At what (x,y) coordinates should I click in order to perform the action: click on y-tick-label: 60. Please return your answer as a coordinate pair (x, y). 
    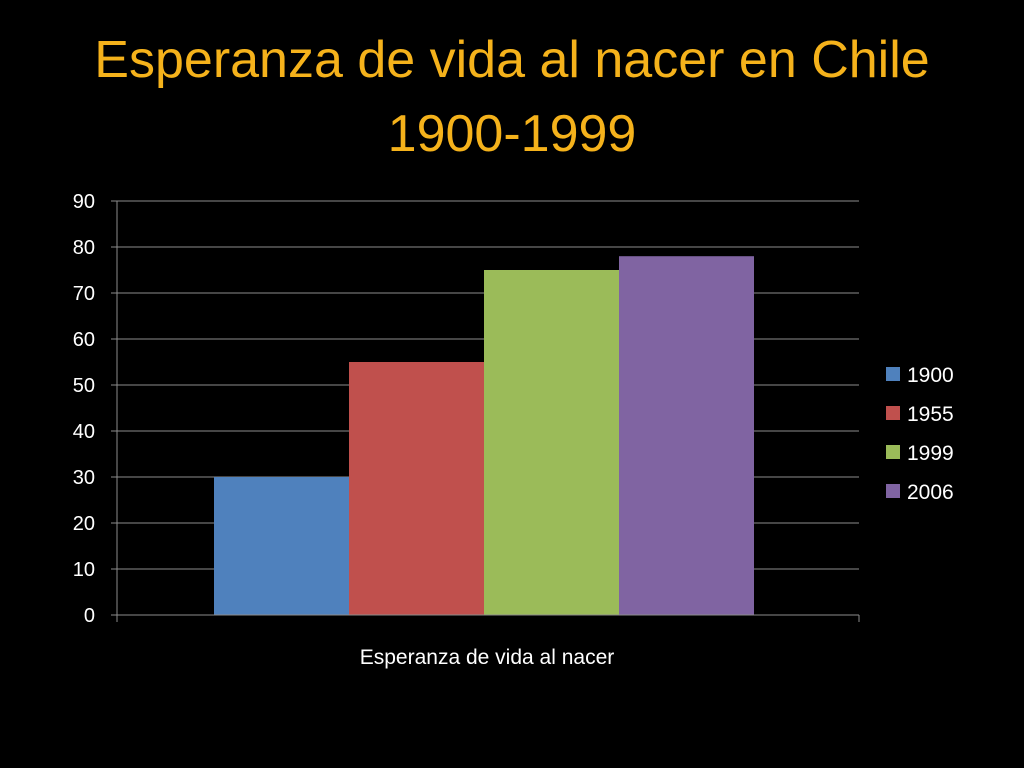
    Looking at the image, I should click on (84, 340).